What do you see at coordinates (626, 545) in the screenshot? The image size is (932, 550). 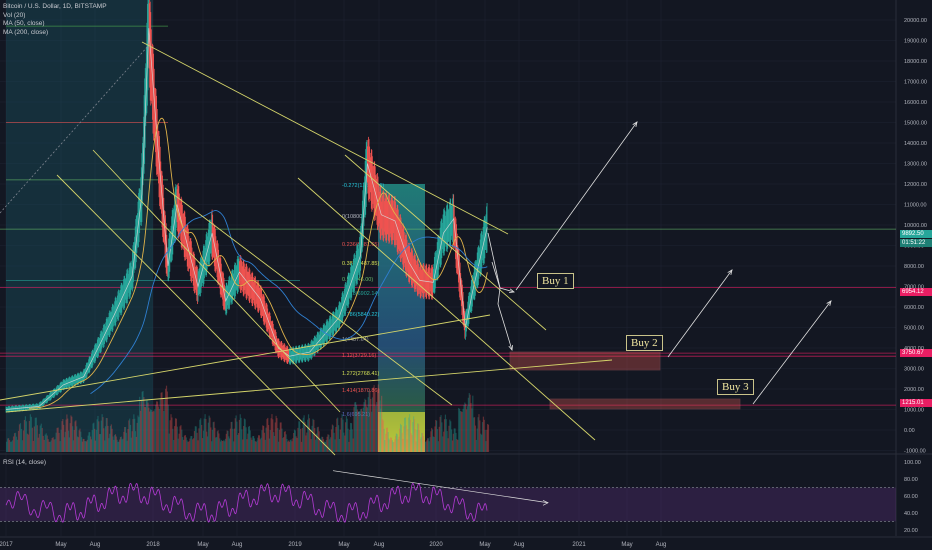 I see `x-tick-label: May` at bounding box center [626, 545].